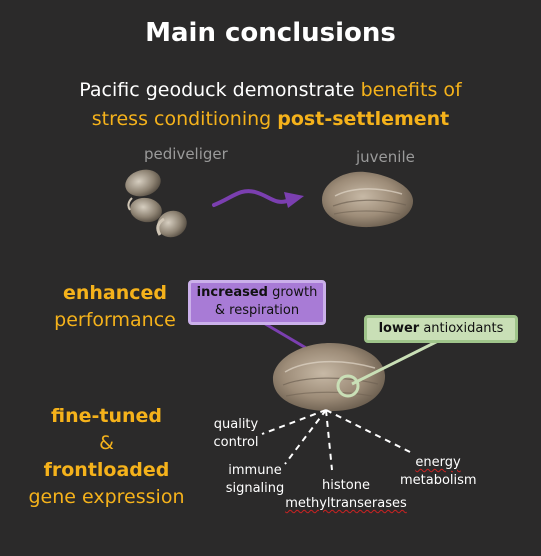 The image size is (541, 556). Describe the element at coordinates (255, 488) in the screenshot. I see `label-signaling: signaling` at that location.